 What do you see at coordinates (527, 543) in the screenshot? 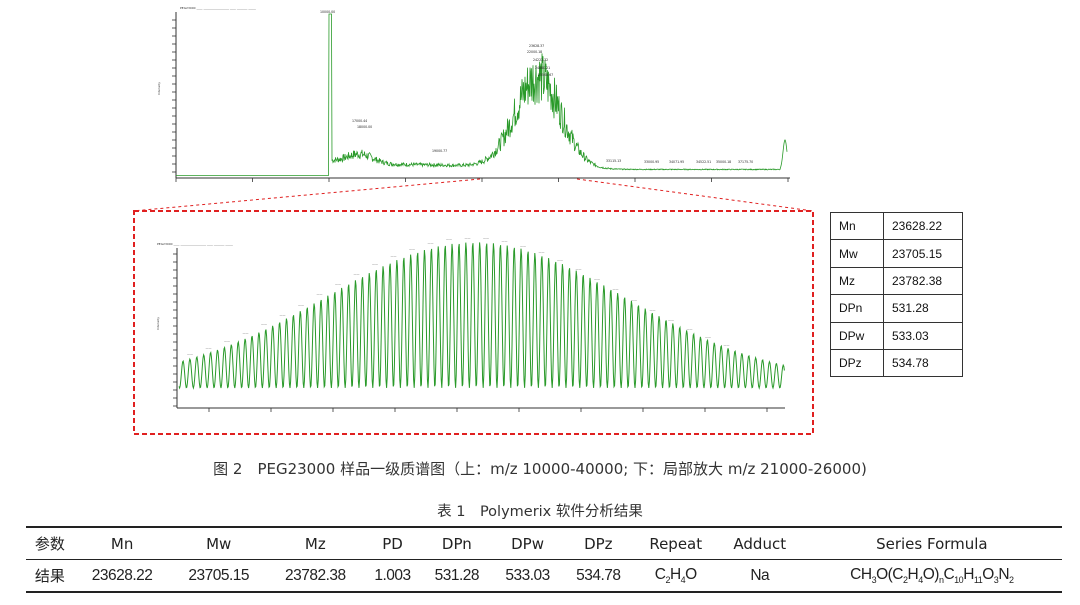
I see `col-header: DPw` at bounding box center [527, 543].